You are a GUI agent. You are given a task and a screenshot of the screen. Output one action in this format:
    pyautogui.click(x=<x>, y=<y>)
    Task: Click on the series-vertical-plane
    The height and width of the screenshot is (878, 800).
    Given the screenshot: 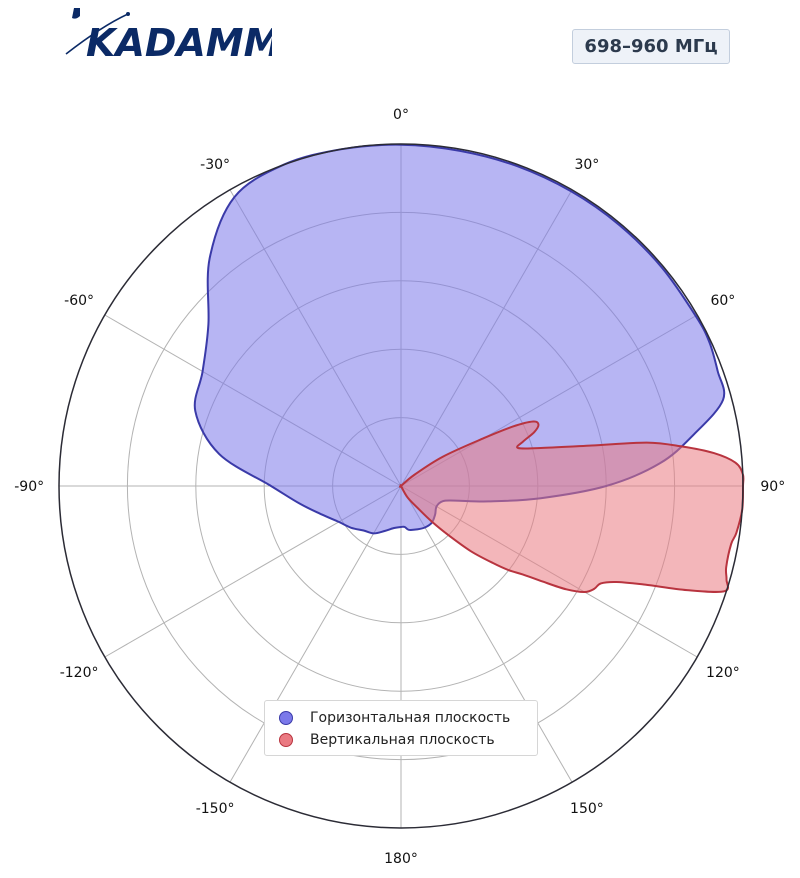 What is the action you would take?
    pyautogui.click(x=572, y=507)
    